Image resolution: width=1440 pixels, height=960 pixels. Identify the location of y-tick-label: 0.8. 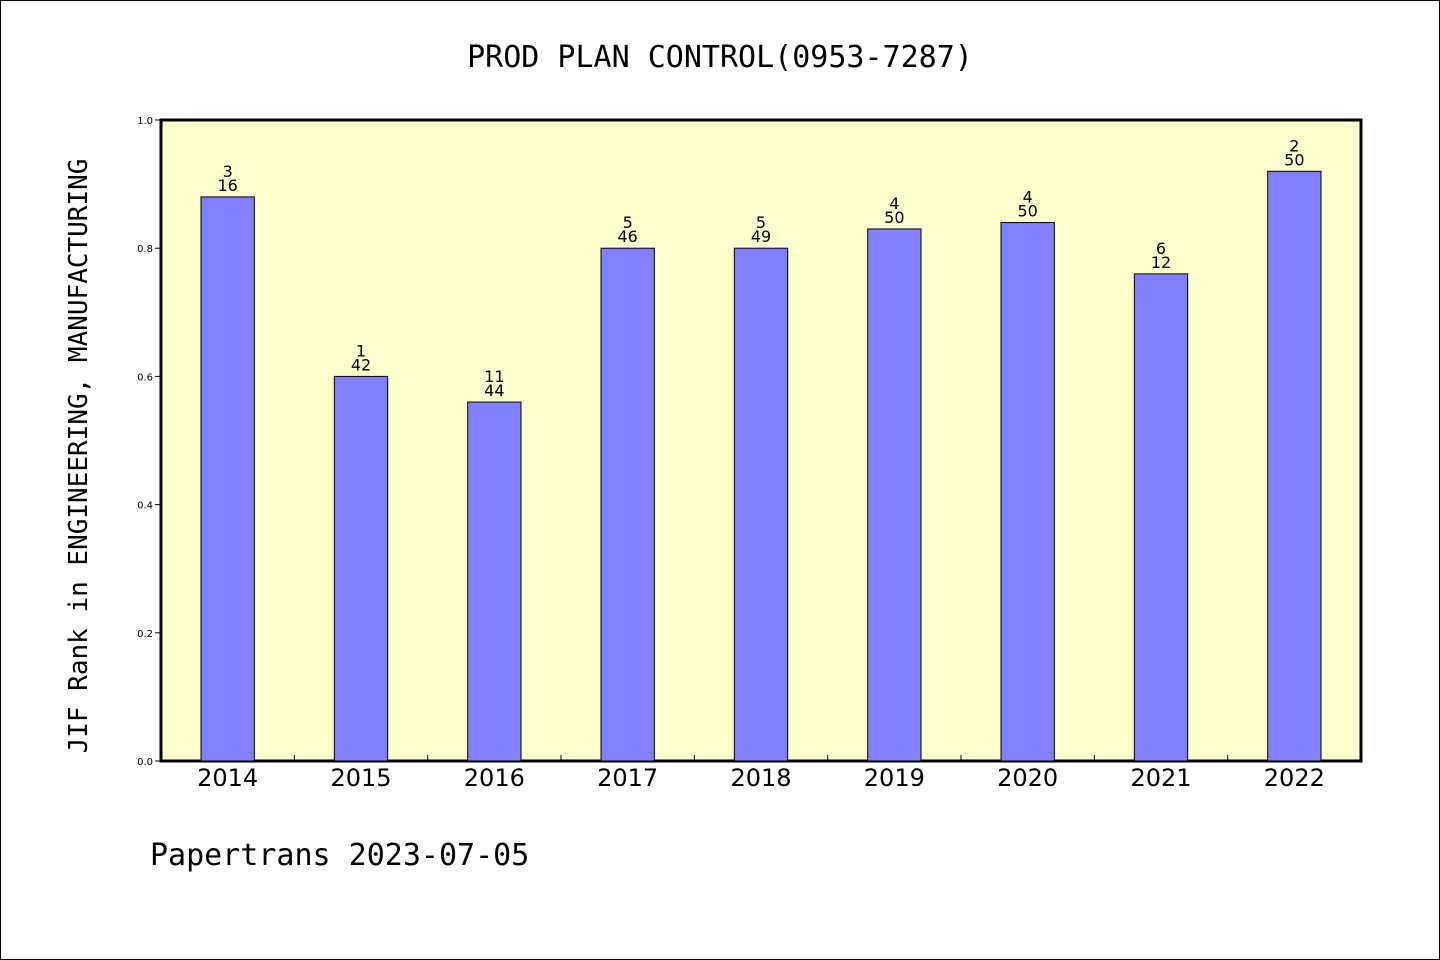
(145, 249).